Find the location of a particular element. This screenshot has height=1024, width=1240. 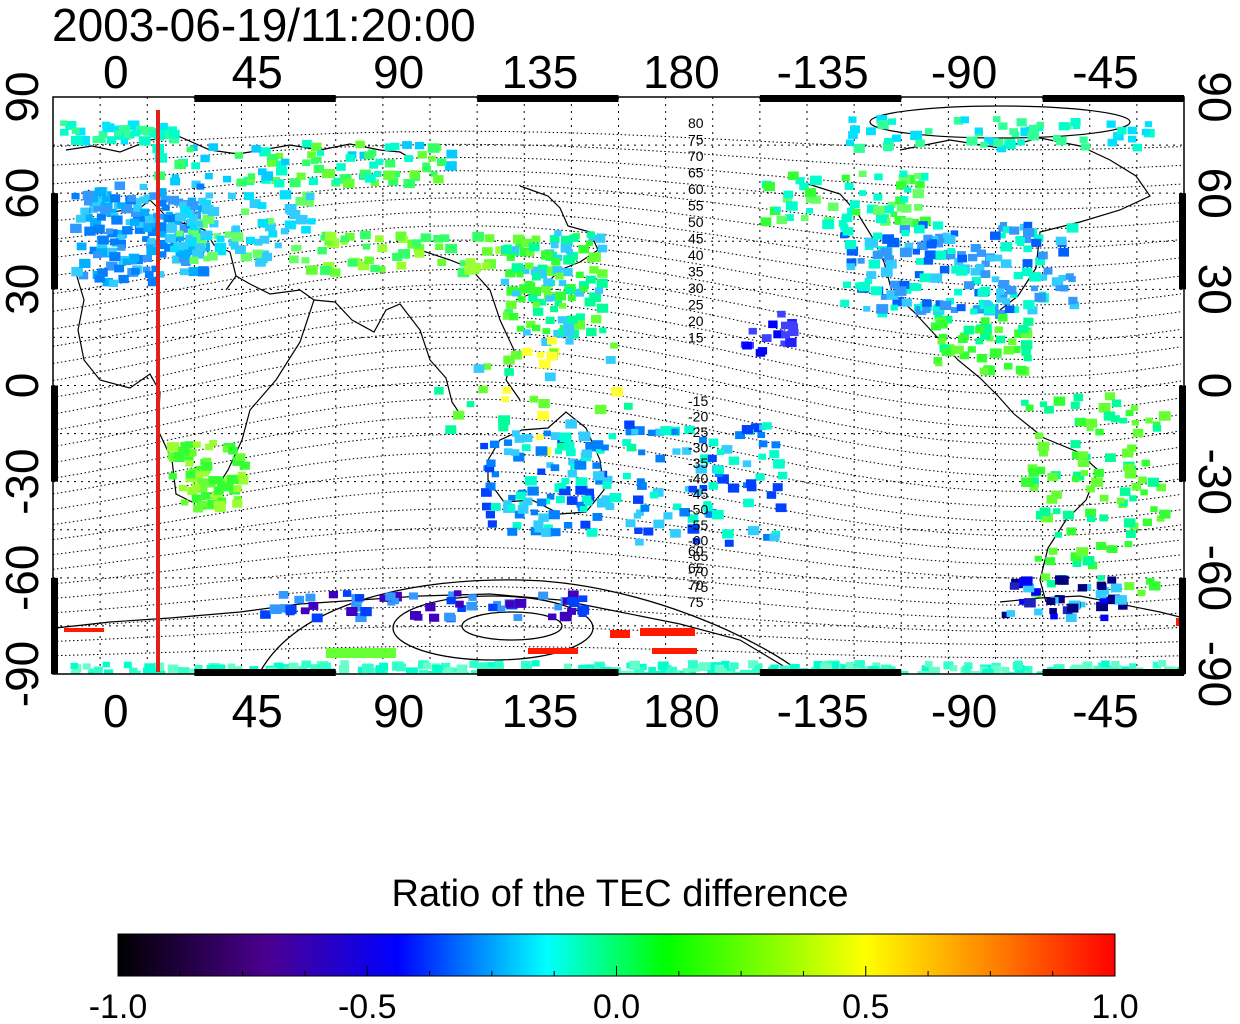

right-lat-tick-label: 90 is located at coordinates (1214, 96).